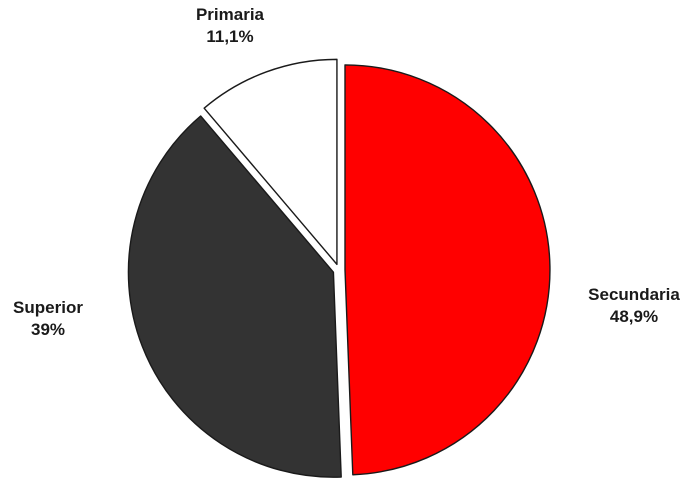  Describe the element at coordinates (230, 14) in the screenshot. I see `slice-label-primaria: Primaria` at that location.